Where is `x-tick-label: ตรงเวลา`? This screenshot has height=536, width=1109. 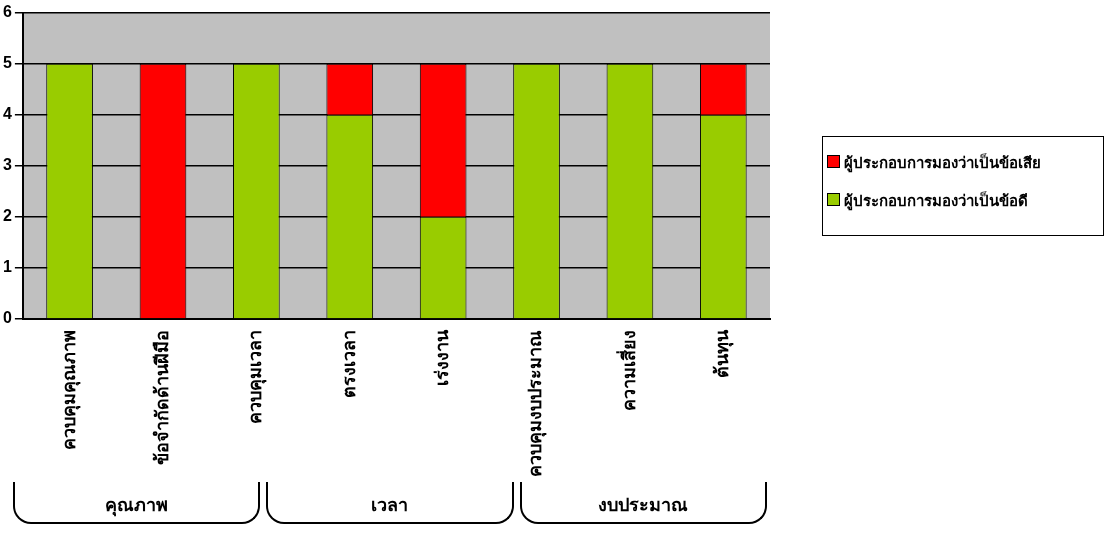
x-tick-label: ตรงเวลา is located at coordinates (348, 364).